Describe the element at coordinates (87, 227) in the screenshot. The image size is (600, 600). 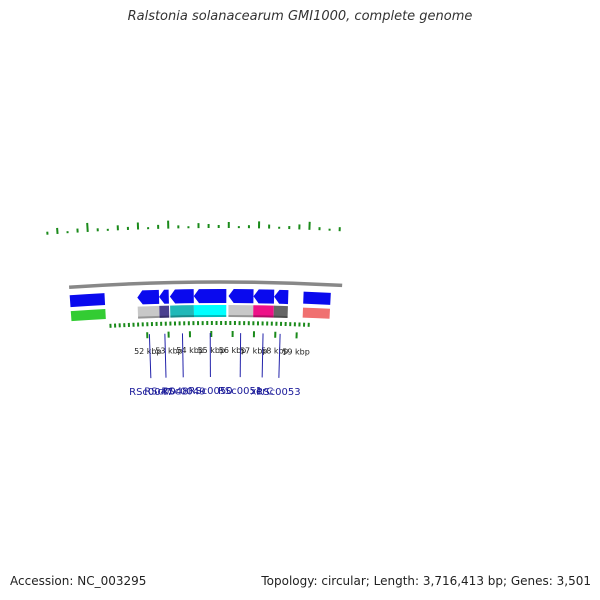
I see `gc-skew-tick` at that location.